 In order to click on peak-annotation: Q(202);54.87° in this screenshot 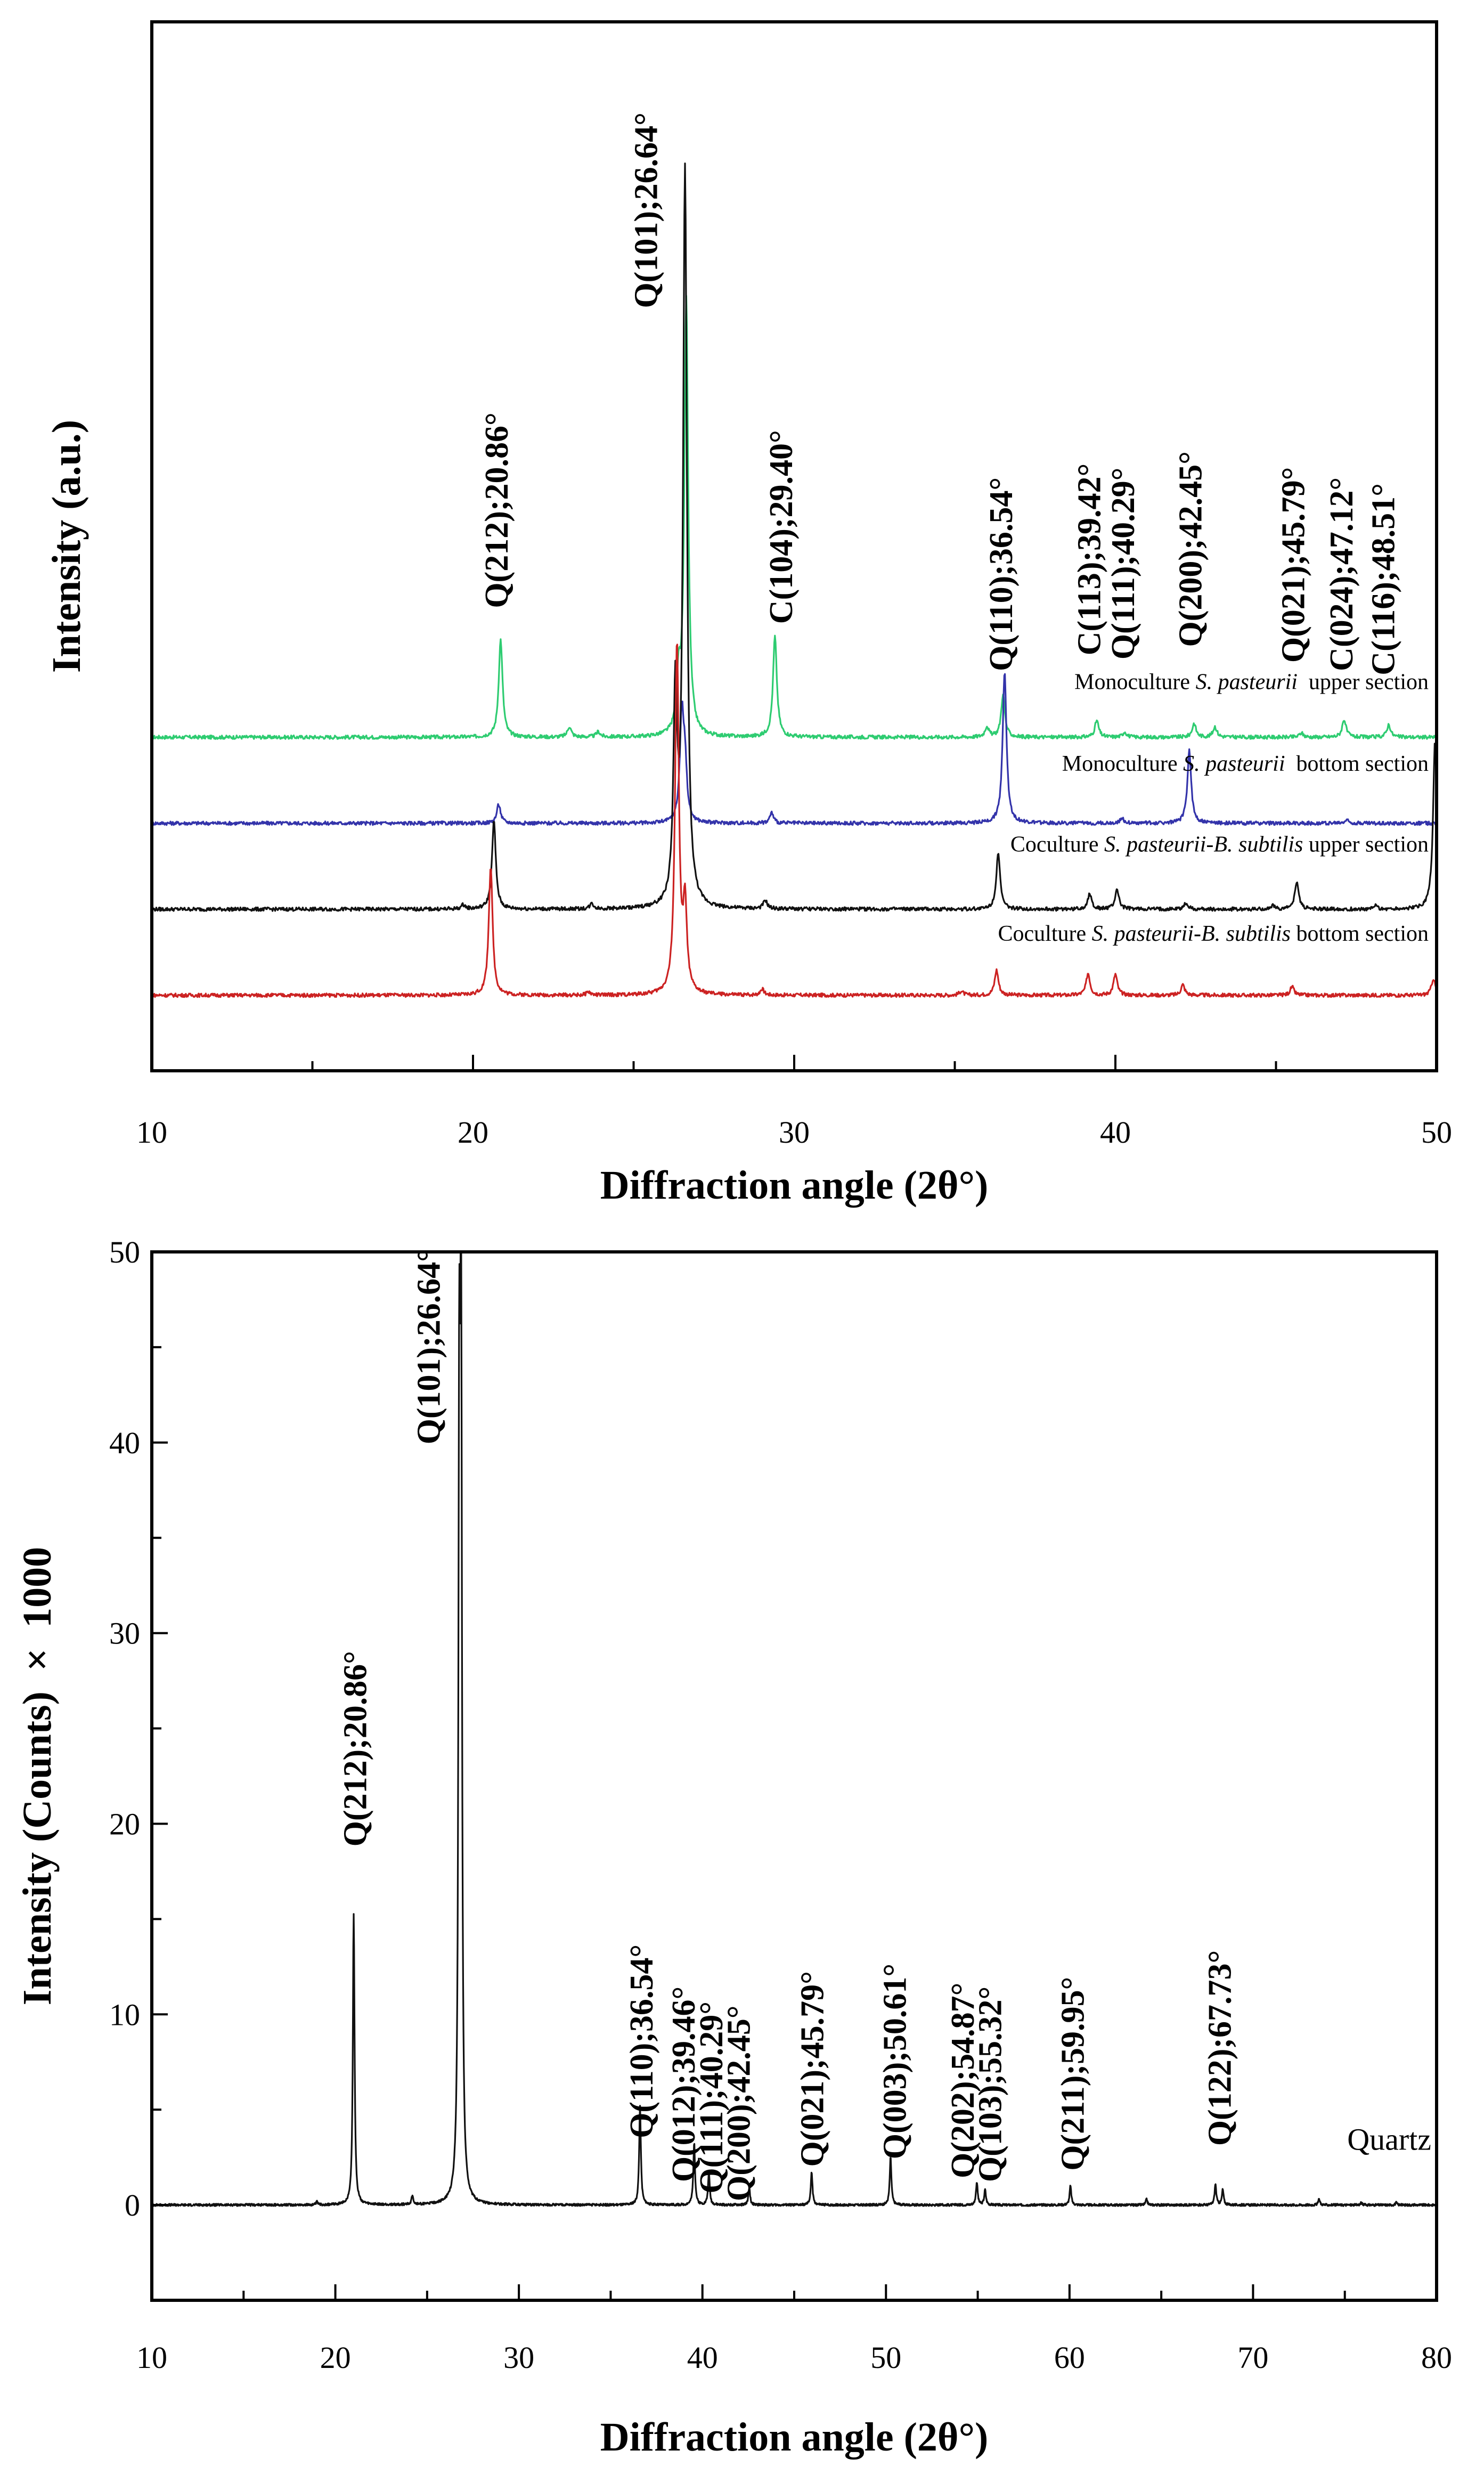, I will do `click(963, 2080)`.